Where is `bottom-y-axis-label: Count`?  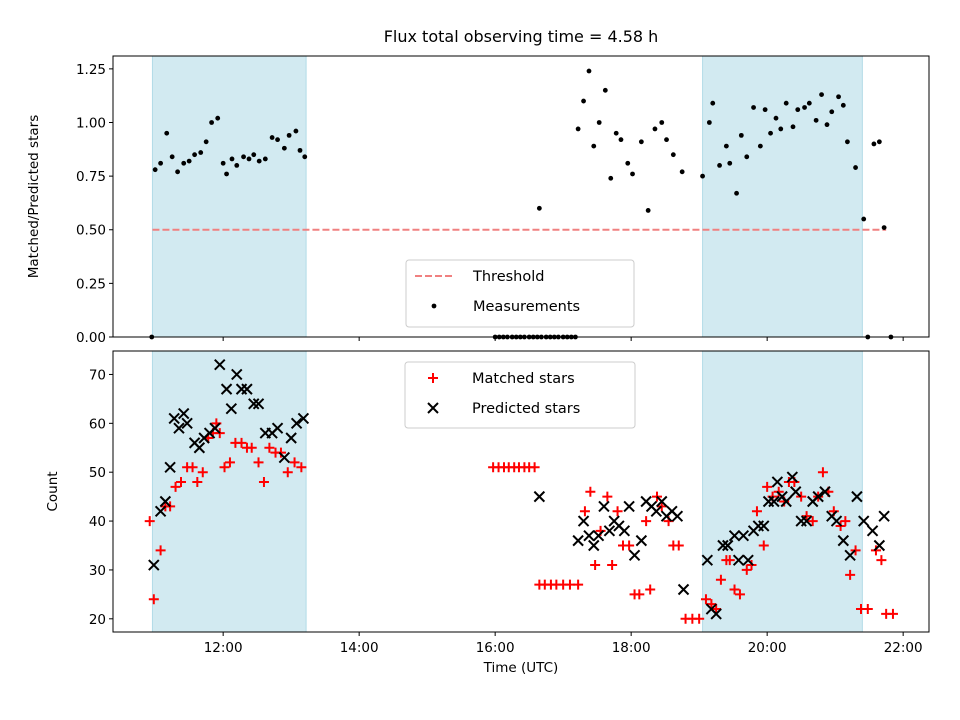
bottom-y-axis-label: Count is located at coordinates (53, 491).